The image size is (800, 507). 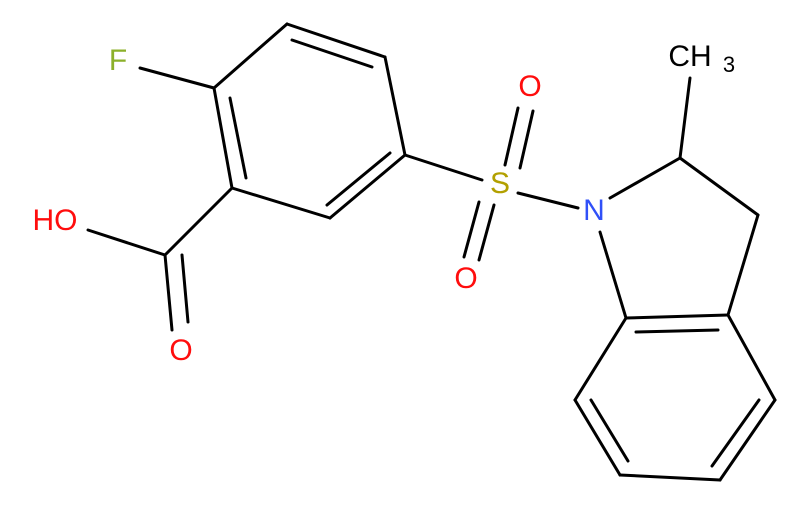 I want to click on atom-label: F, so click(x=118, y=60).